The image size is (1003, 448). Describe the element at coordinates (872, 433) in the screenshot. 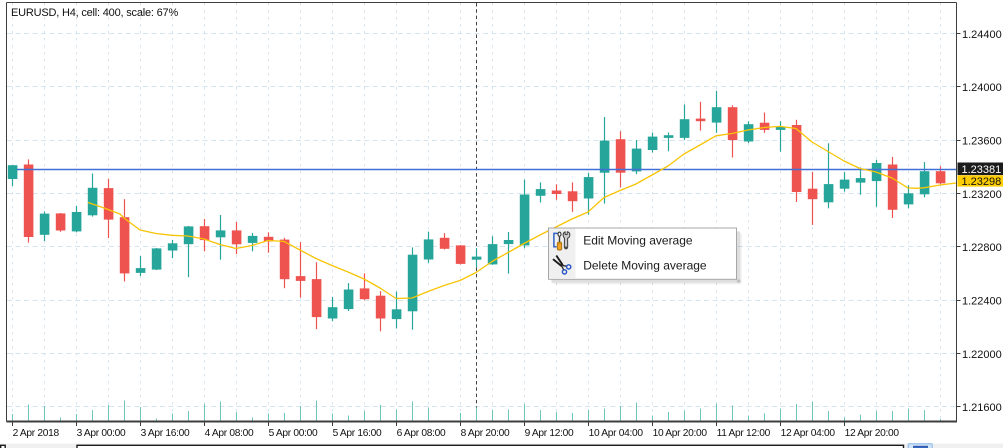

I see `svg-text: 12 Apr 20:00` at that location.